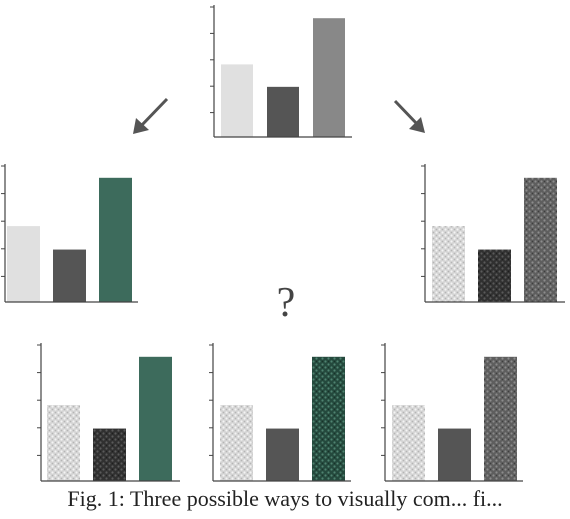 The height and width of the screenshot is (519, 570). What do you see at coordinates (151, 115) in the screenshot?
I see `arrow-left-icon` at bounding box center [151, 115].